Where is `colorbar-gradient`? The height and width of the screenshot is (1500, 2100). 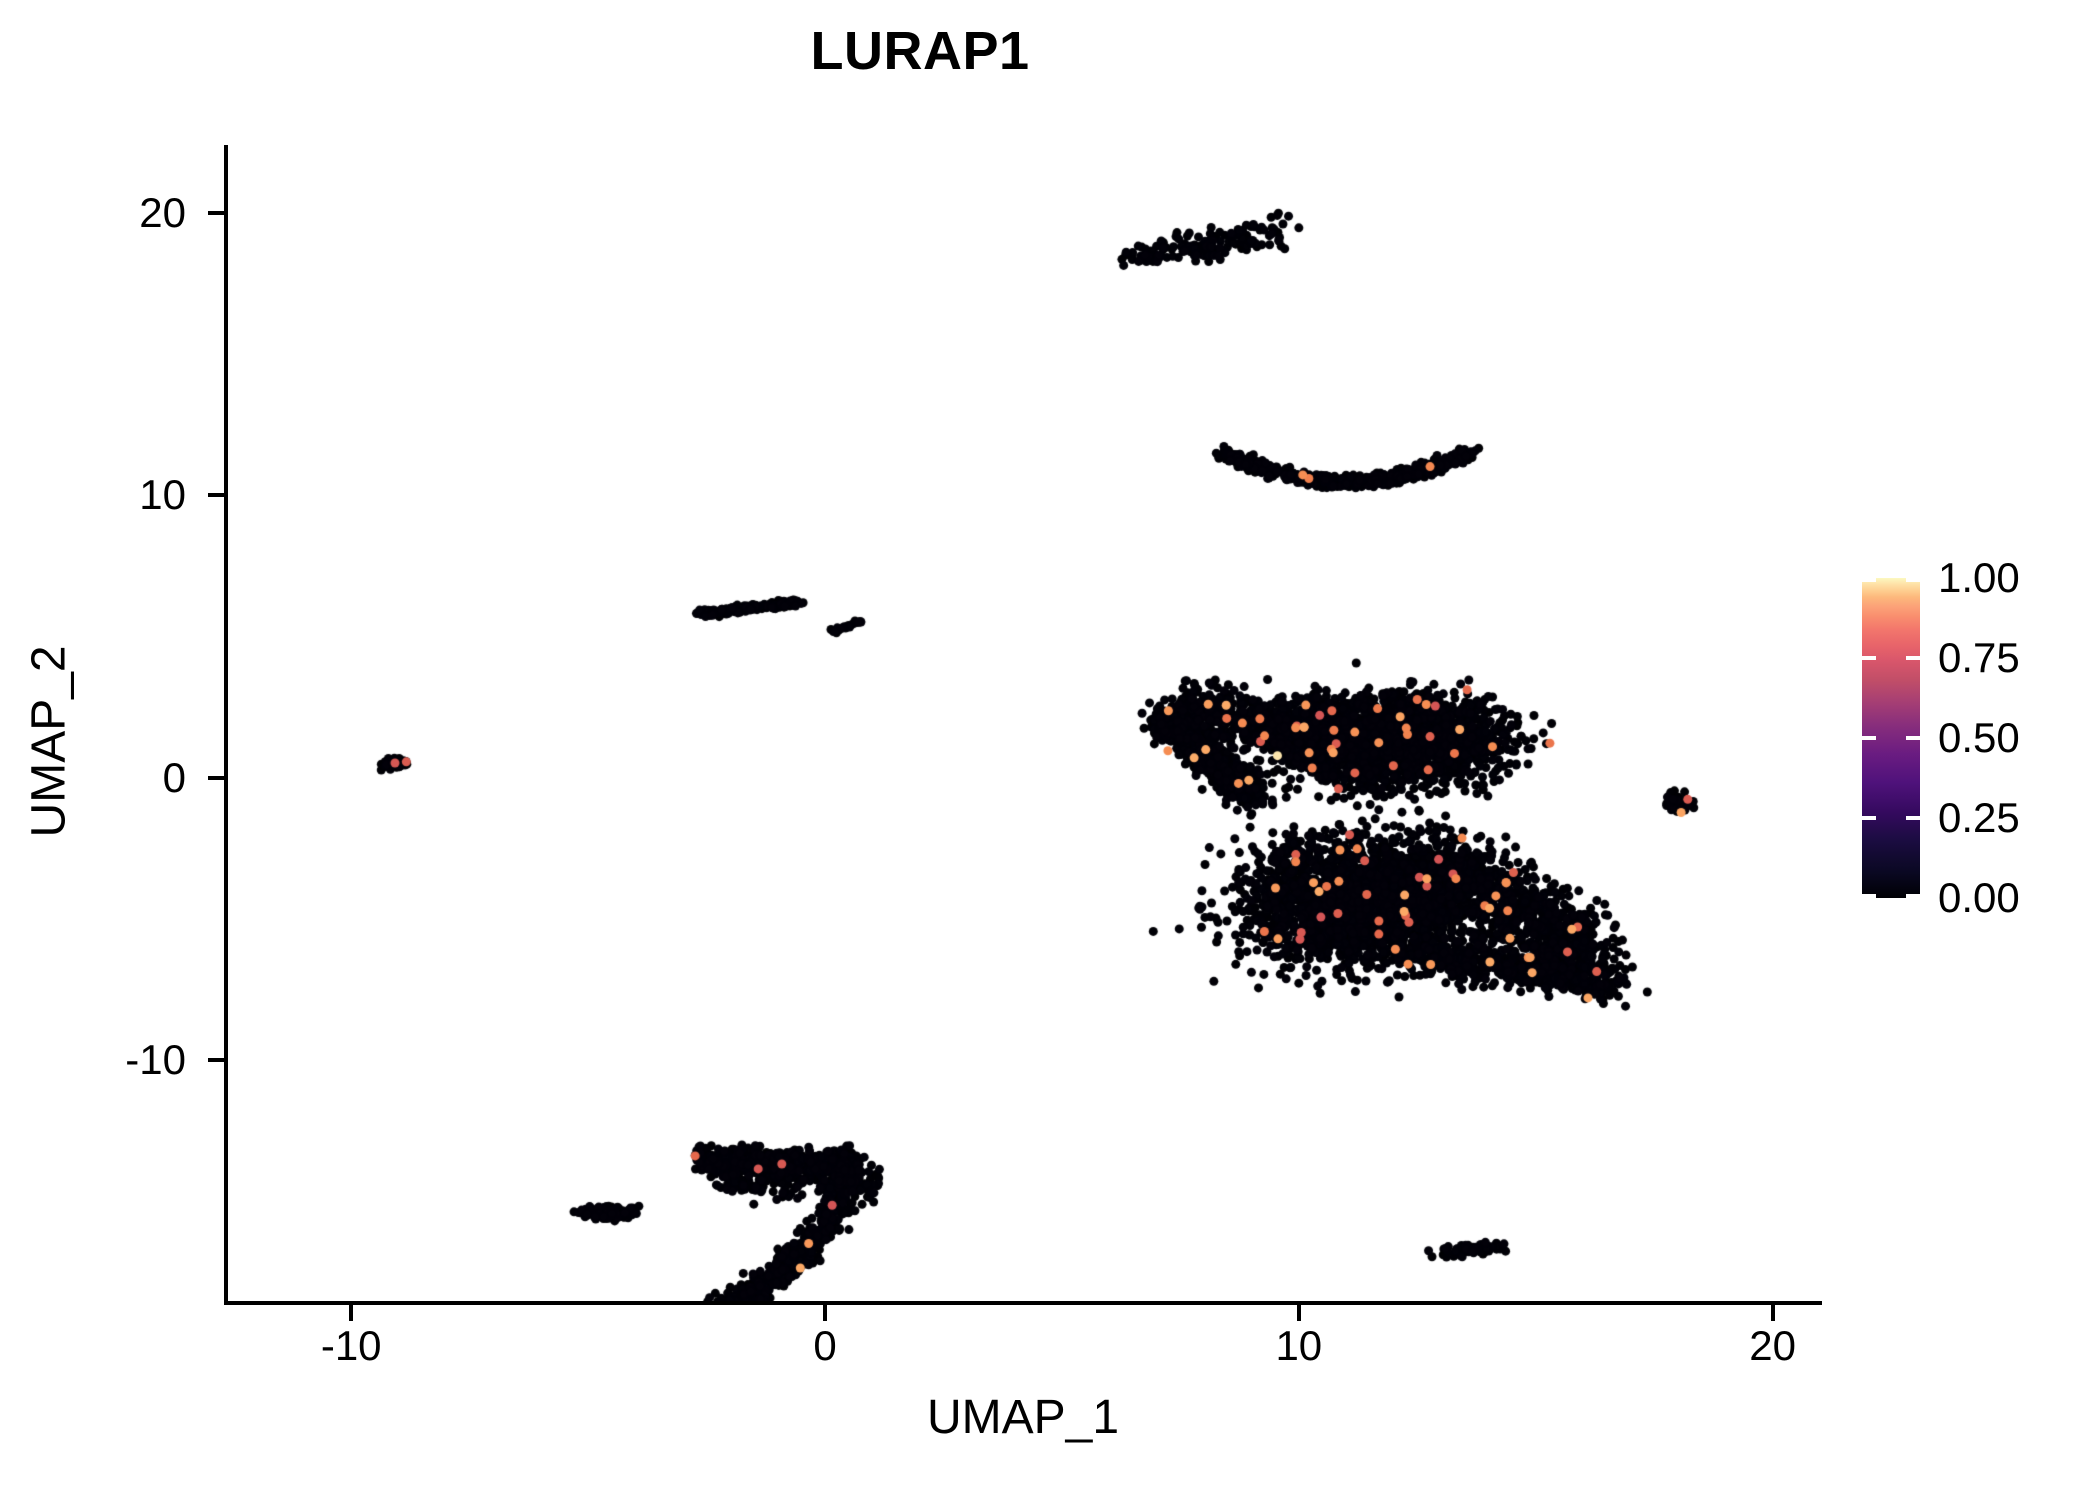
colorbar-gradient is located at coordinates (1891, 738).